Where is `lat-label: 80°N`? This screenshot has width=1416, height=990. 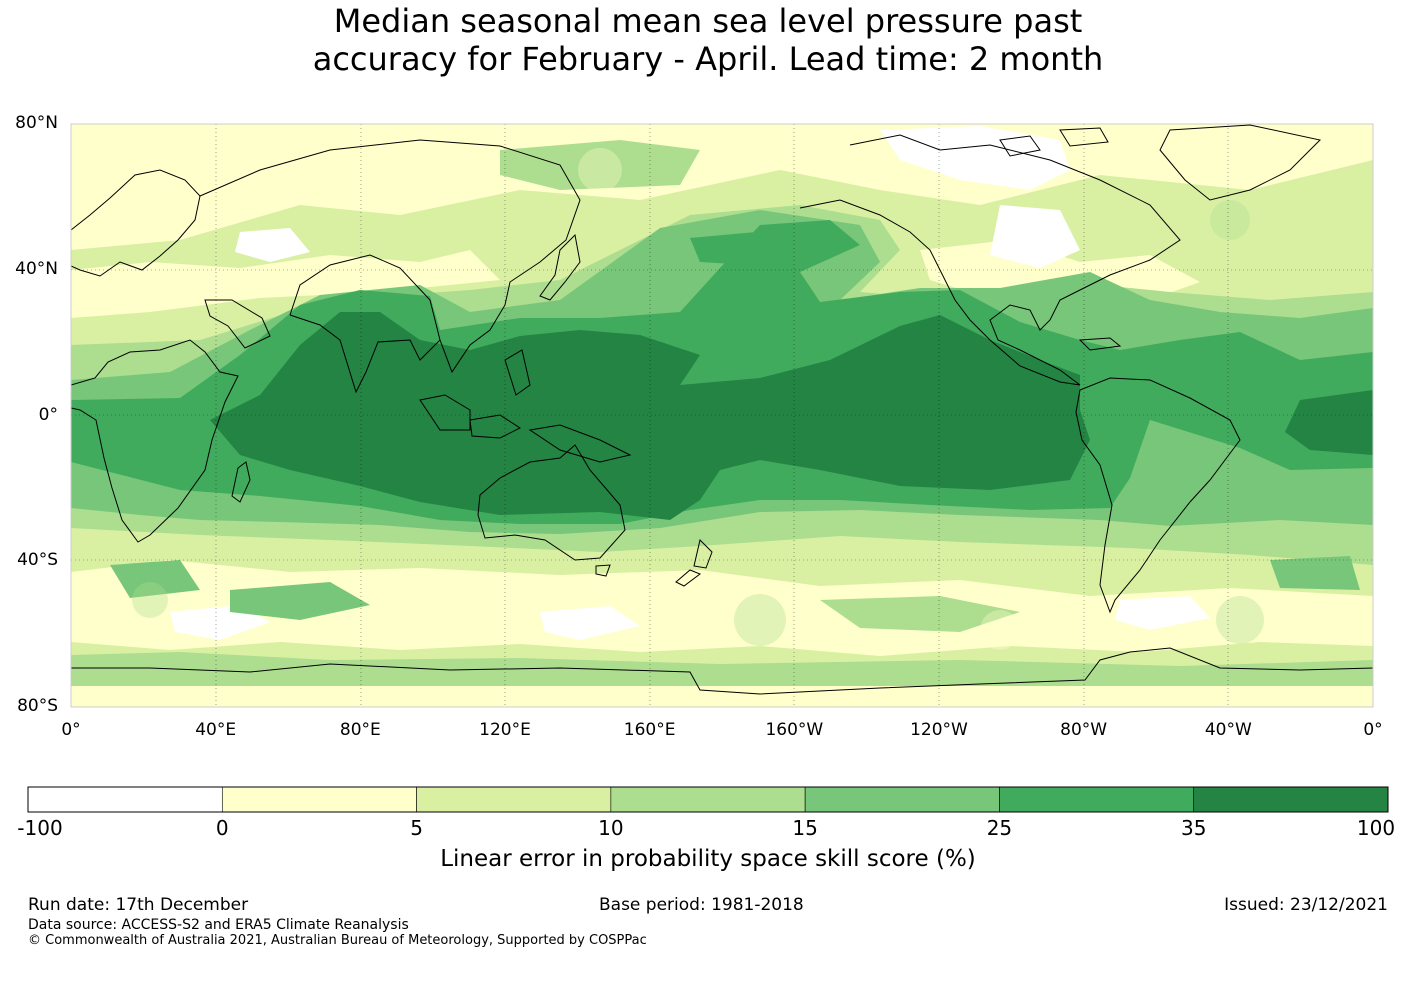
lat-label: 80°N is located at coordinates (36, 123).